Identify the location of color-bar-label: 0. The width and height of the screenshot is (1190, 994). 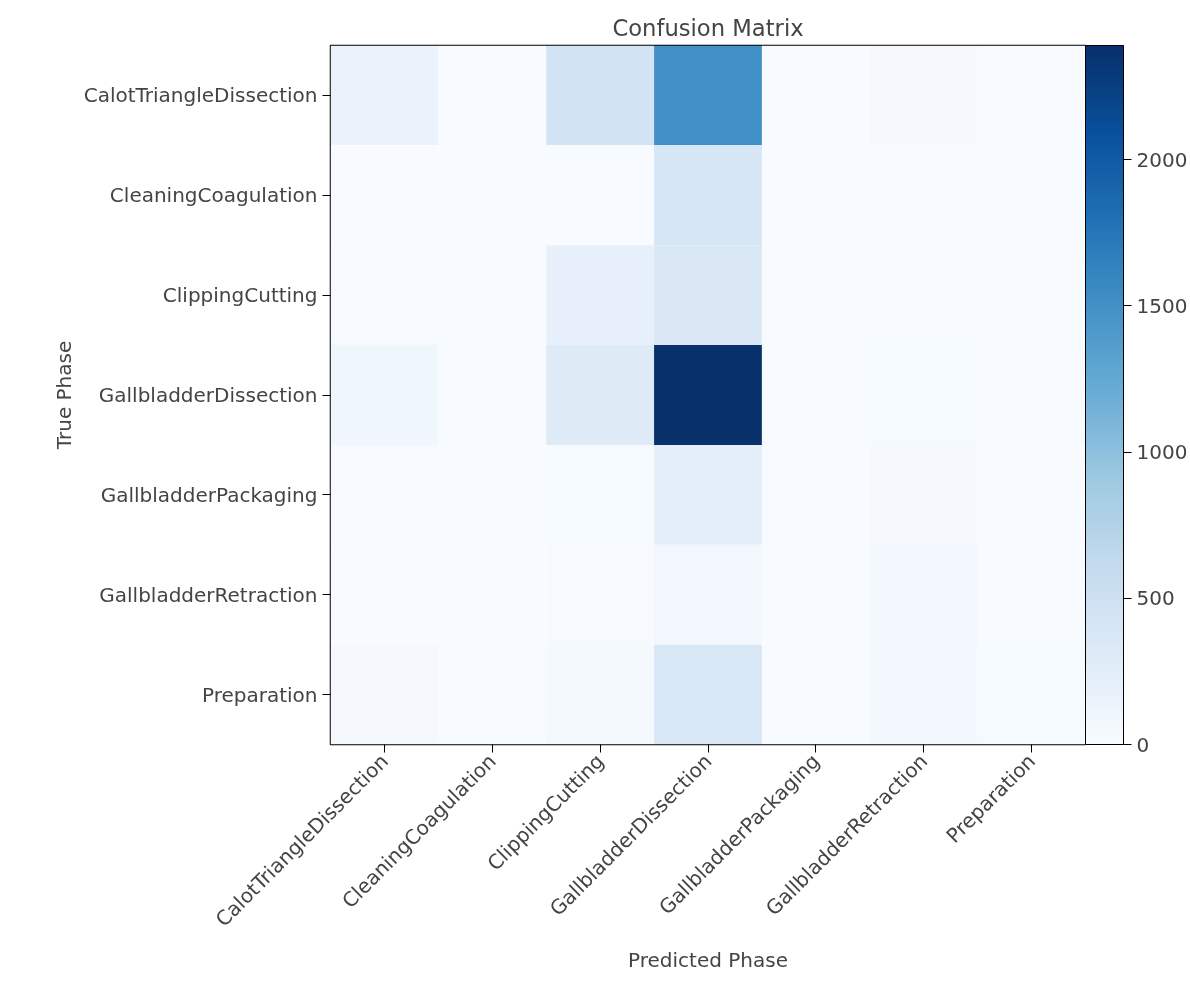
(1143, 744).